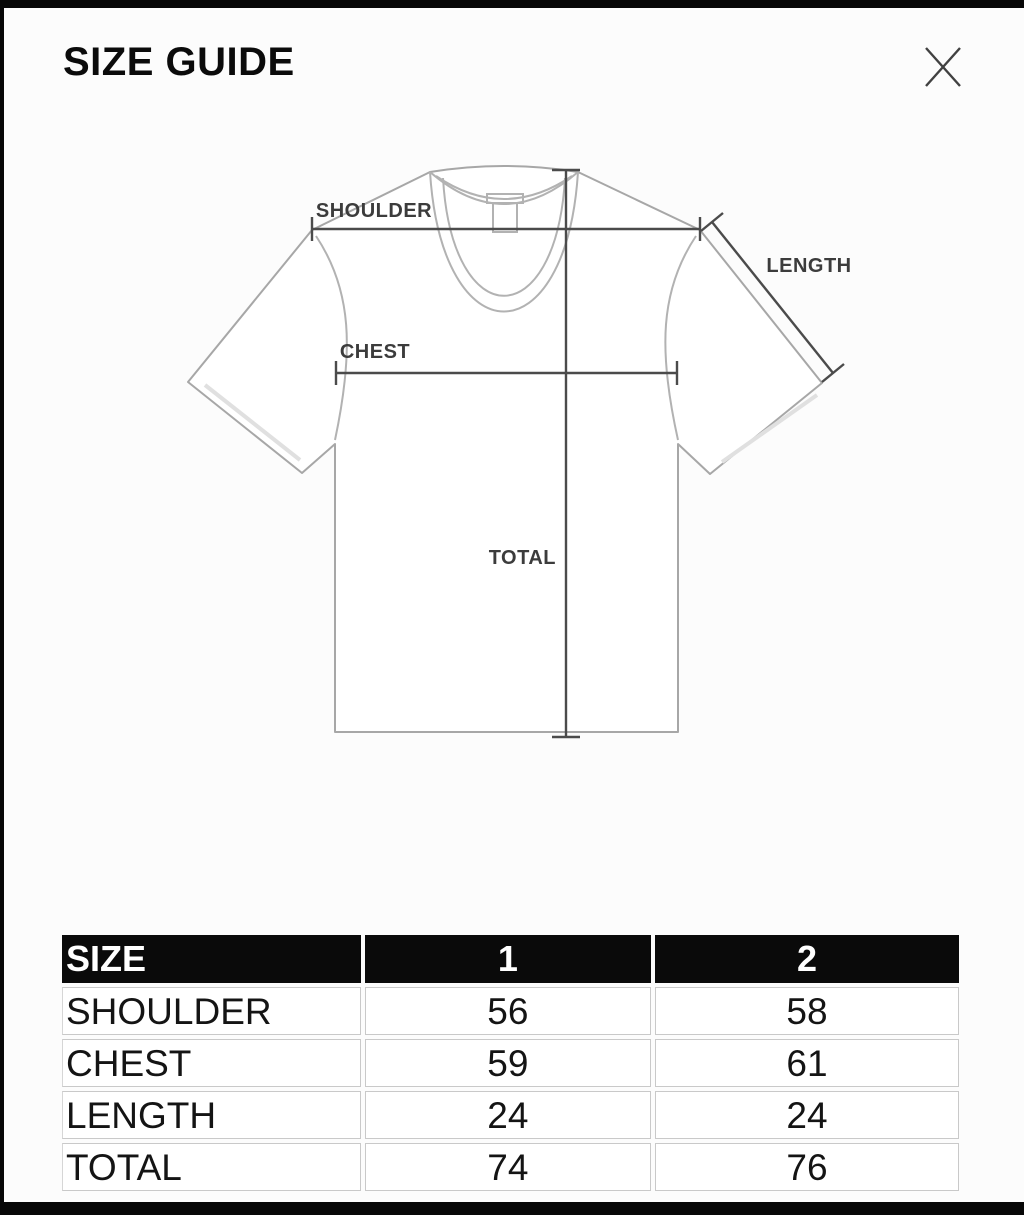  I want to click on table-row-chest: CHEST 59 61, so click(510, 1063).